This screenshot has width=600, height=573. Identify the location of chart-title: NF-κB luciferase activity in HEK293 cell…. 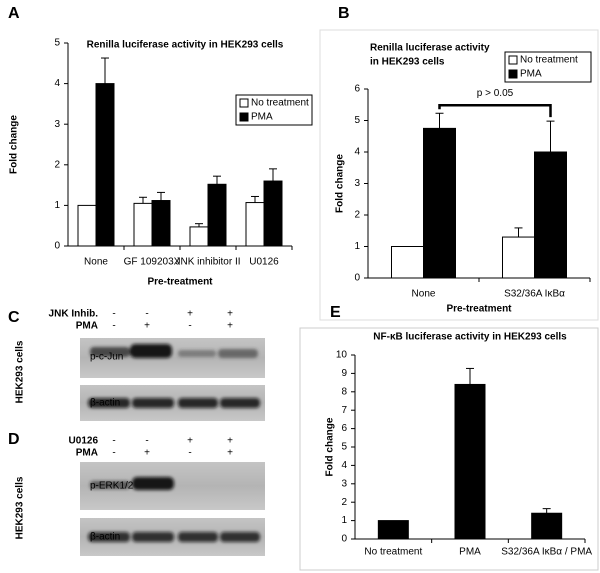
(470, 337).